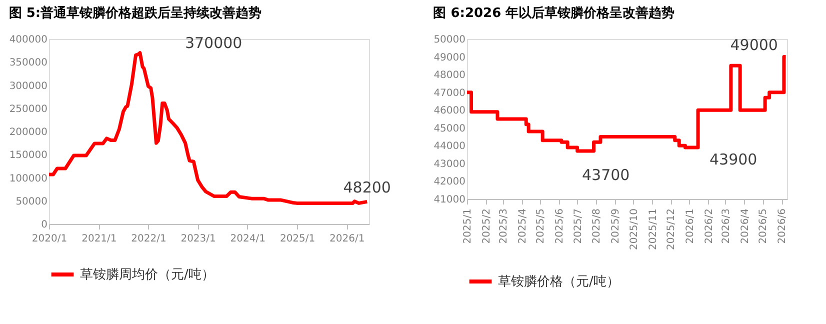  Describe the element at coordinates (450, 93) in the screenshot. I see `y-tick-label: 47000` at that location.